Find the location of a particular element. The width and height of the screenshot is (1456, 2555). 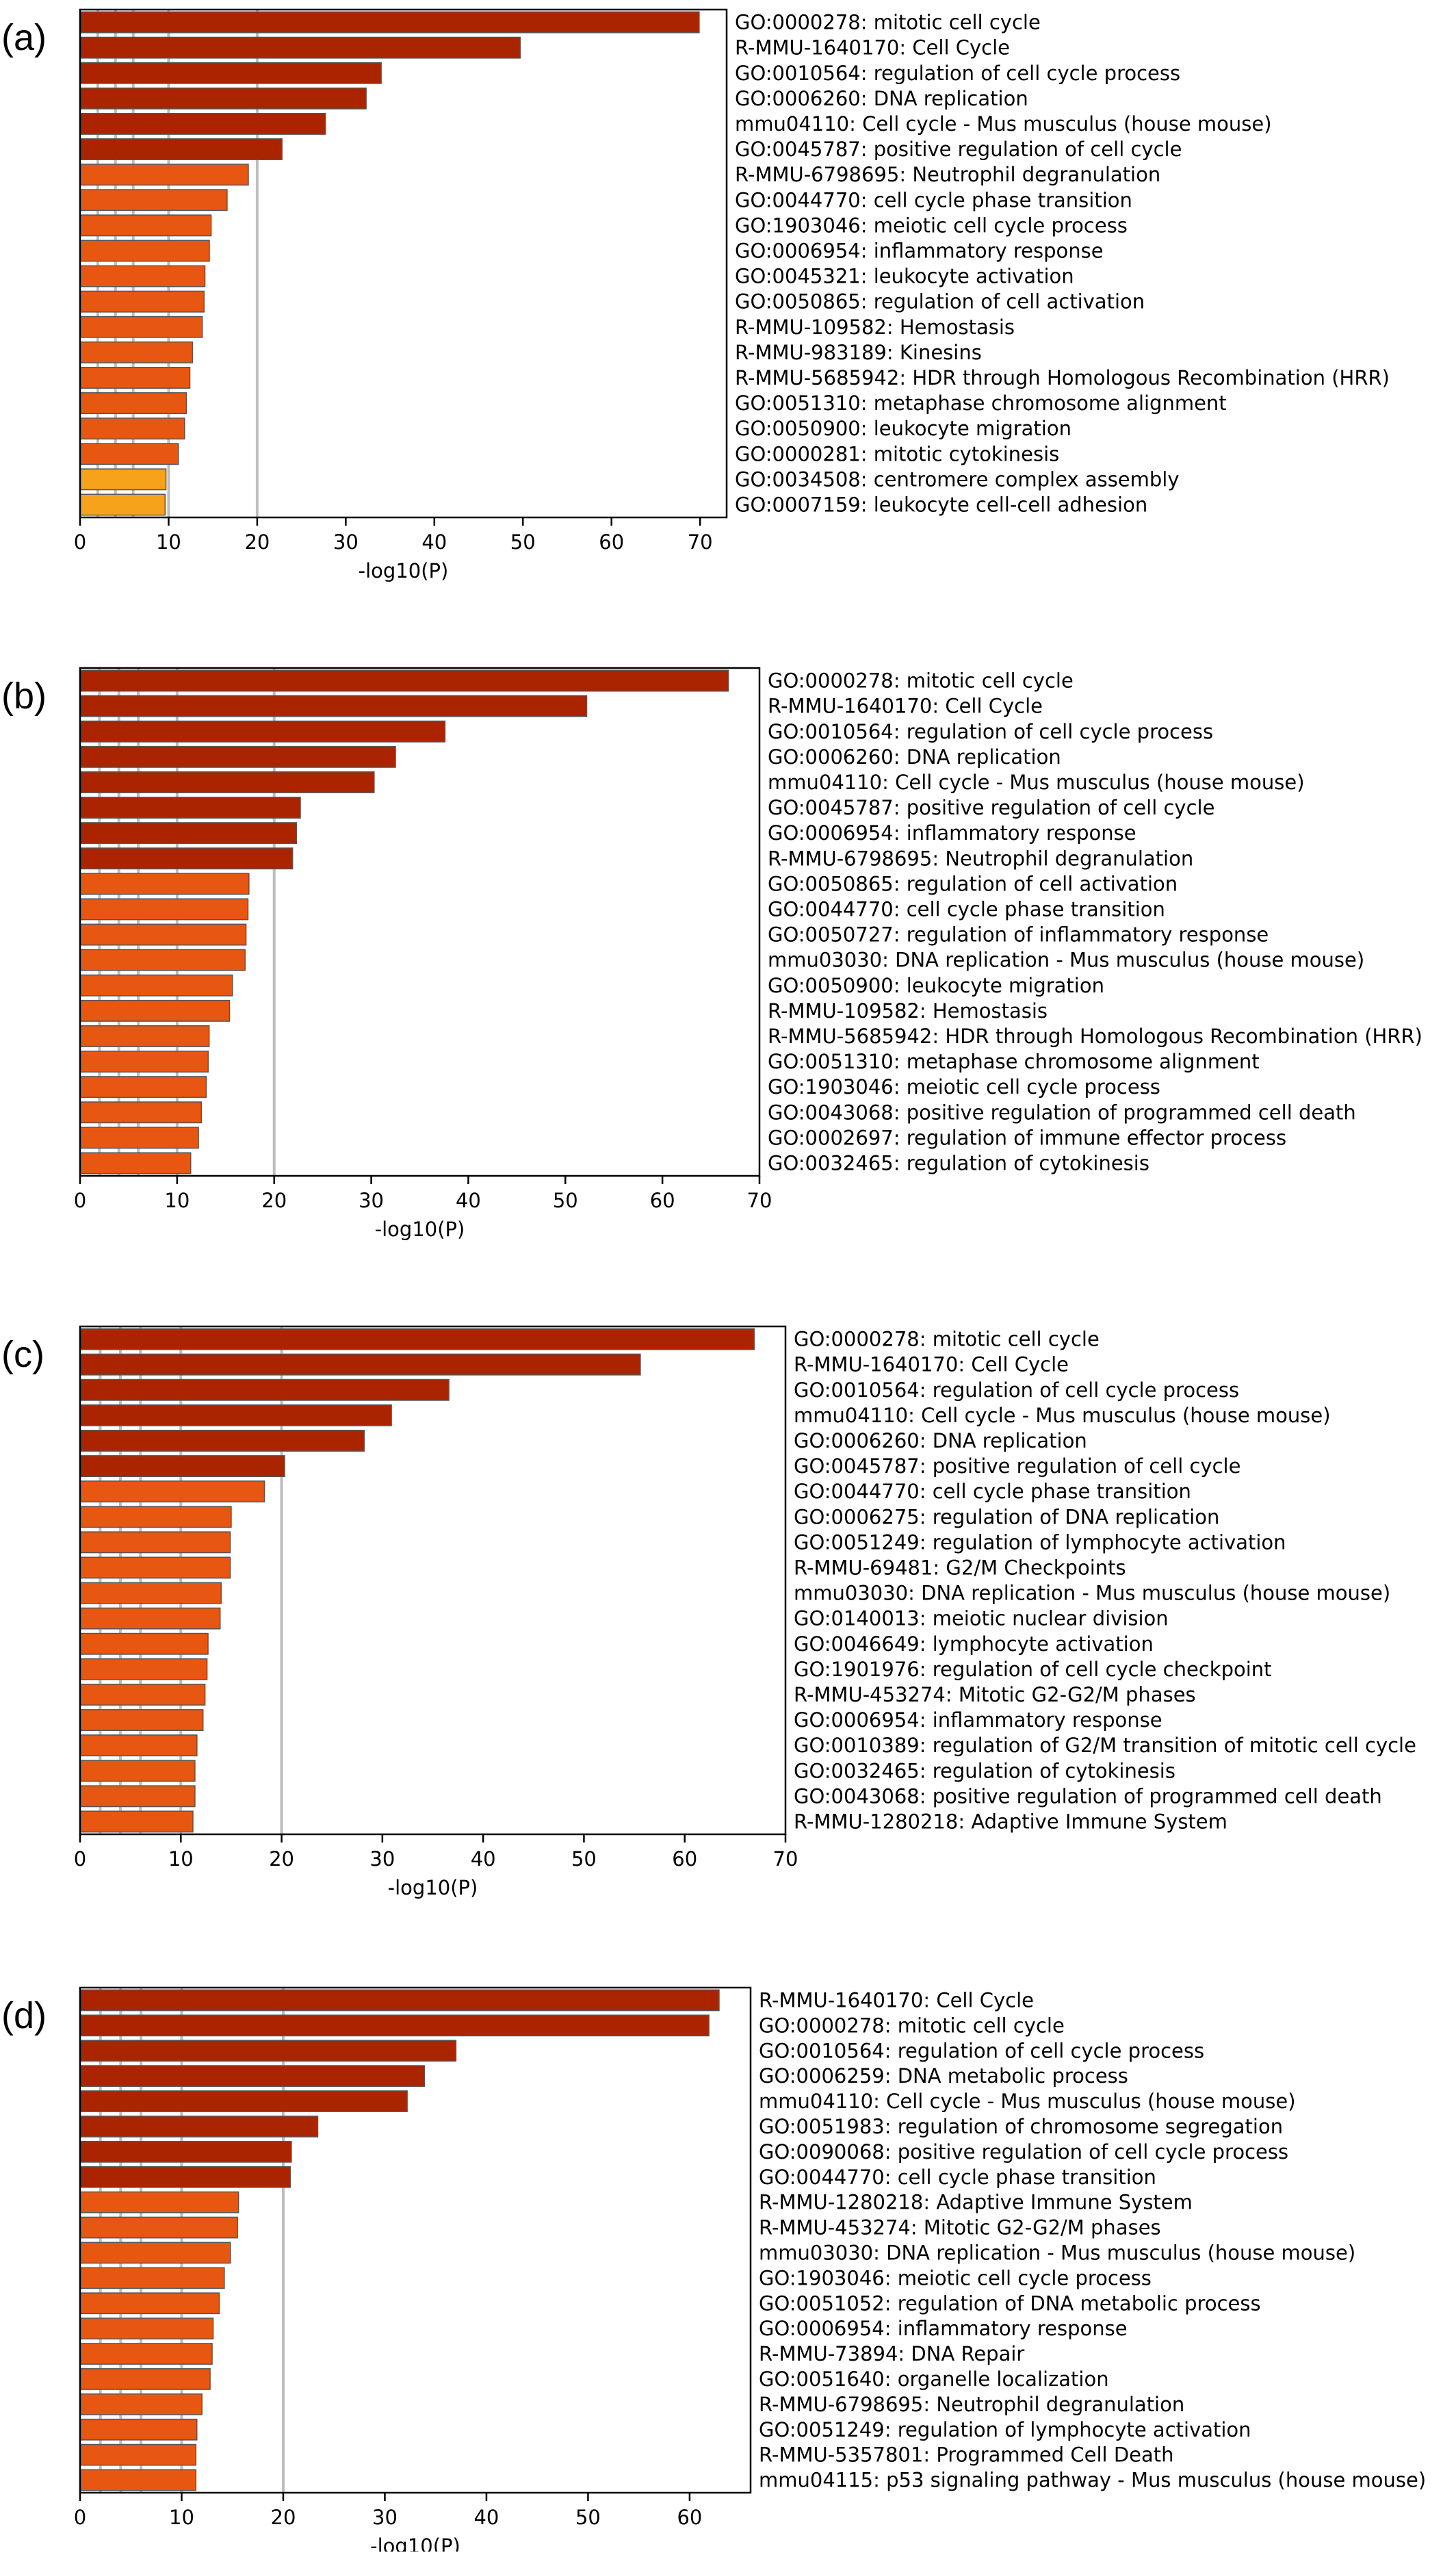

category-label: R-MMU-109582: Hemostasis is located at coordinates (875, 327).